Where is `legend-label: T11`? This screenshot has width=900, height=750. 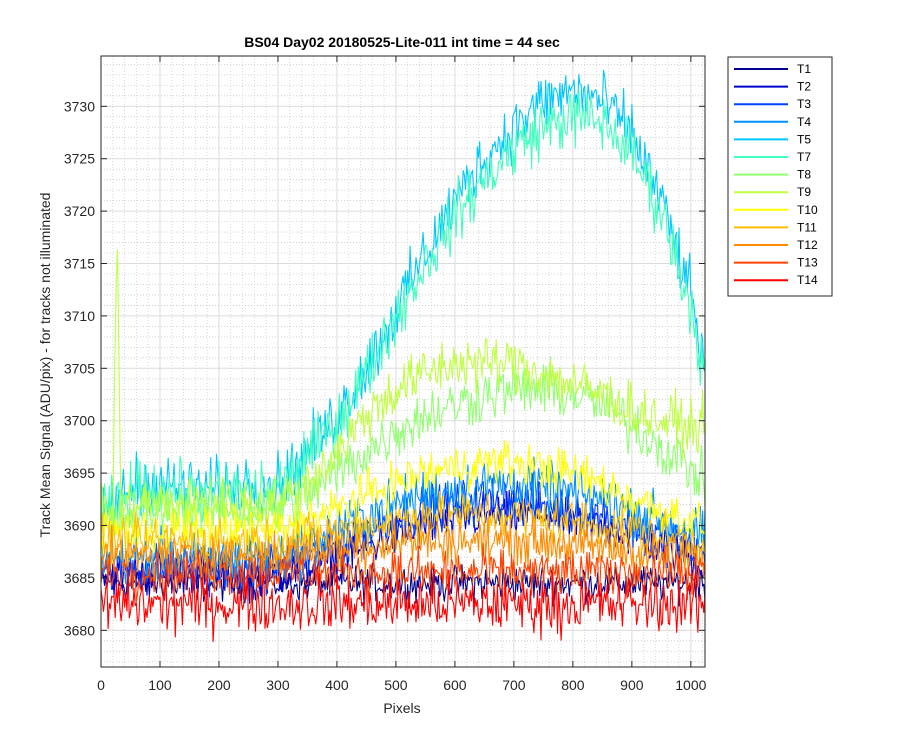 legend-label: T11 is located at coordinates (807, 227).